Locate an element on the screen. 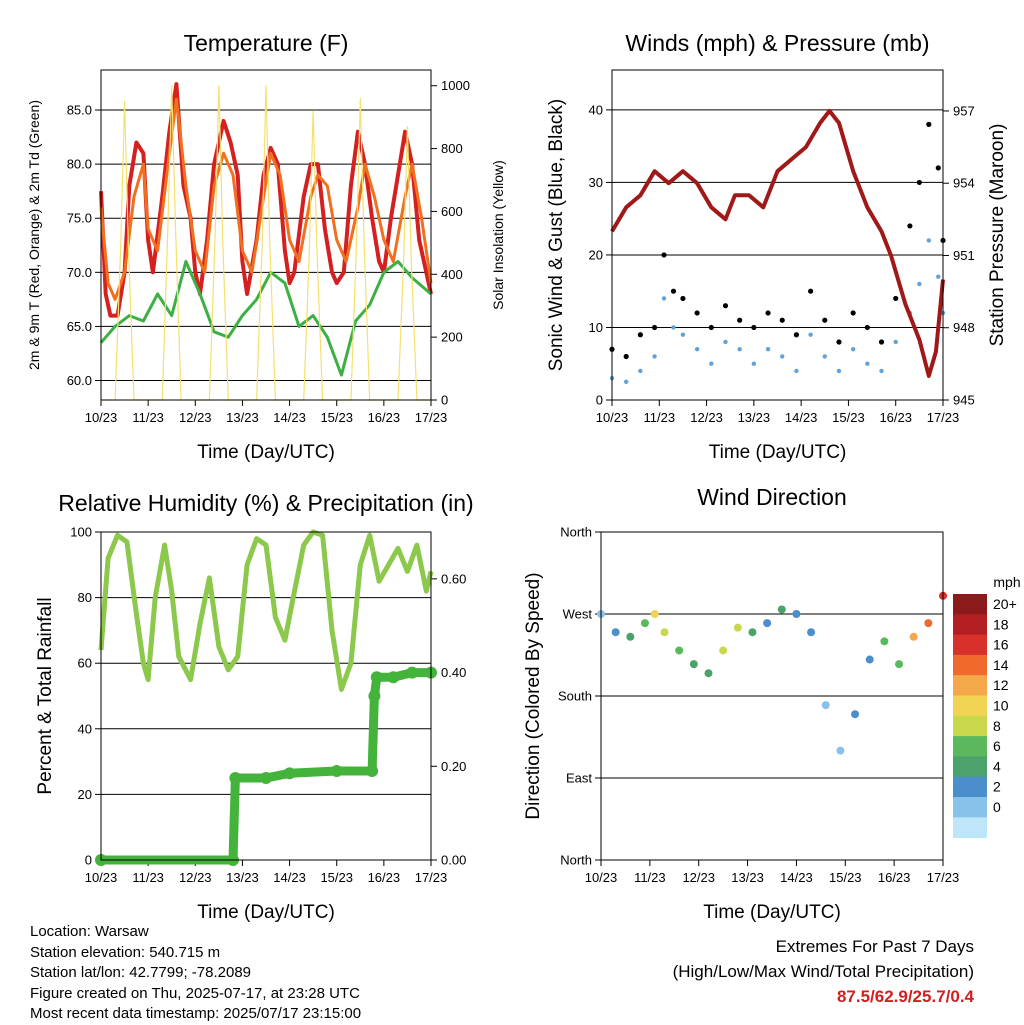 This screenshot has width=1024, height=1025. speed-legend-label: 20+ is located at coordinates (1005, 604).